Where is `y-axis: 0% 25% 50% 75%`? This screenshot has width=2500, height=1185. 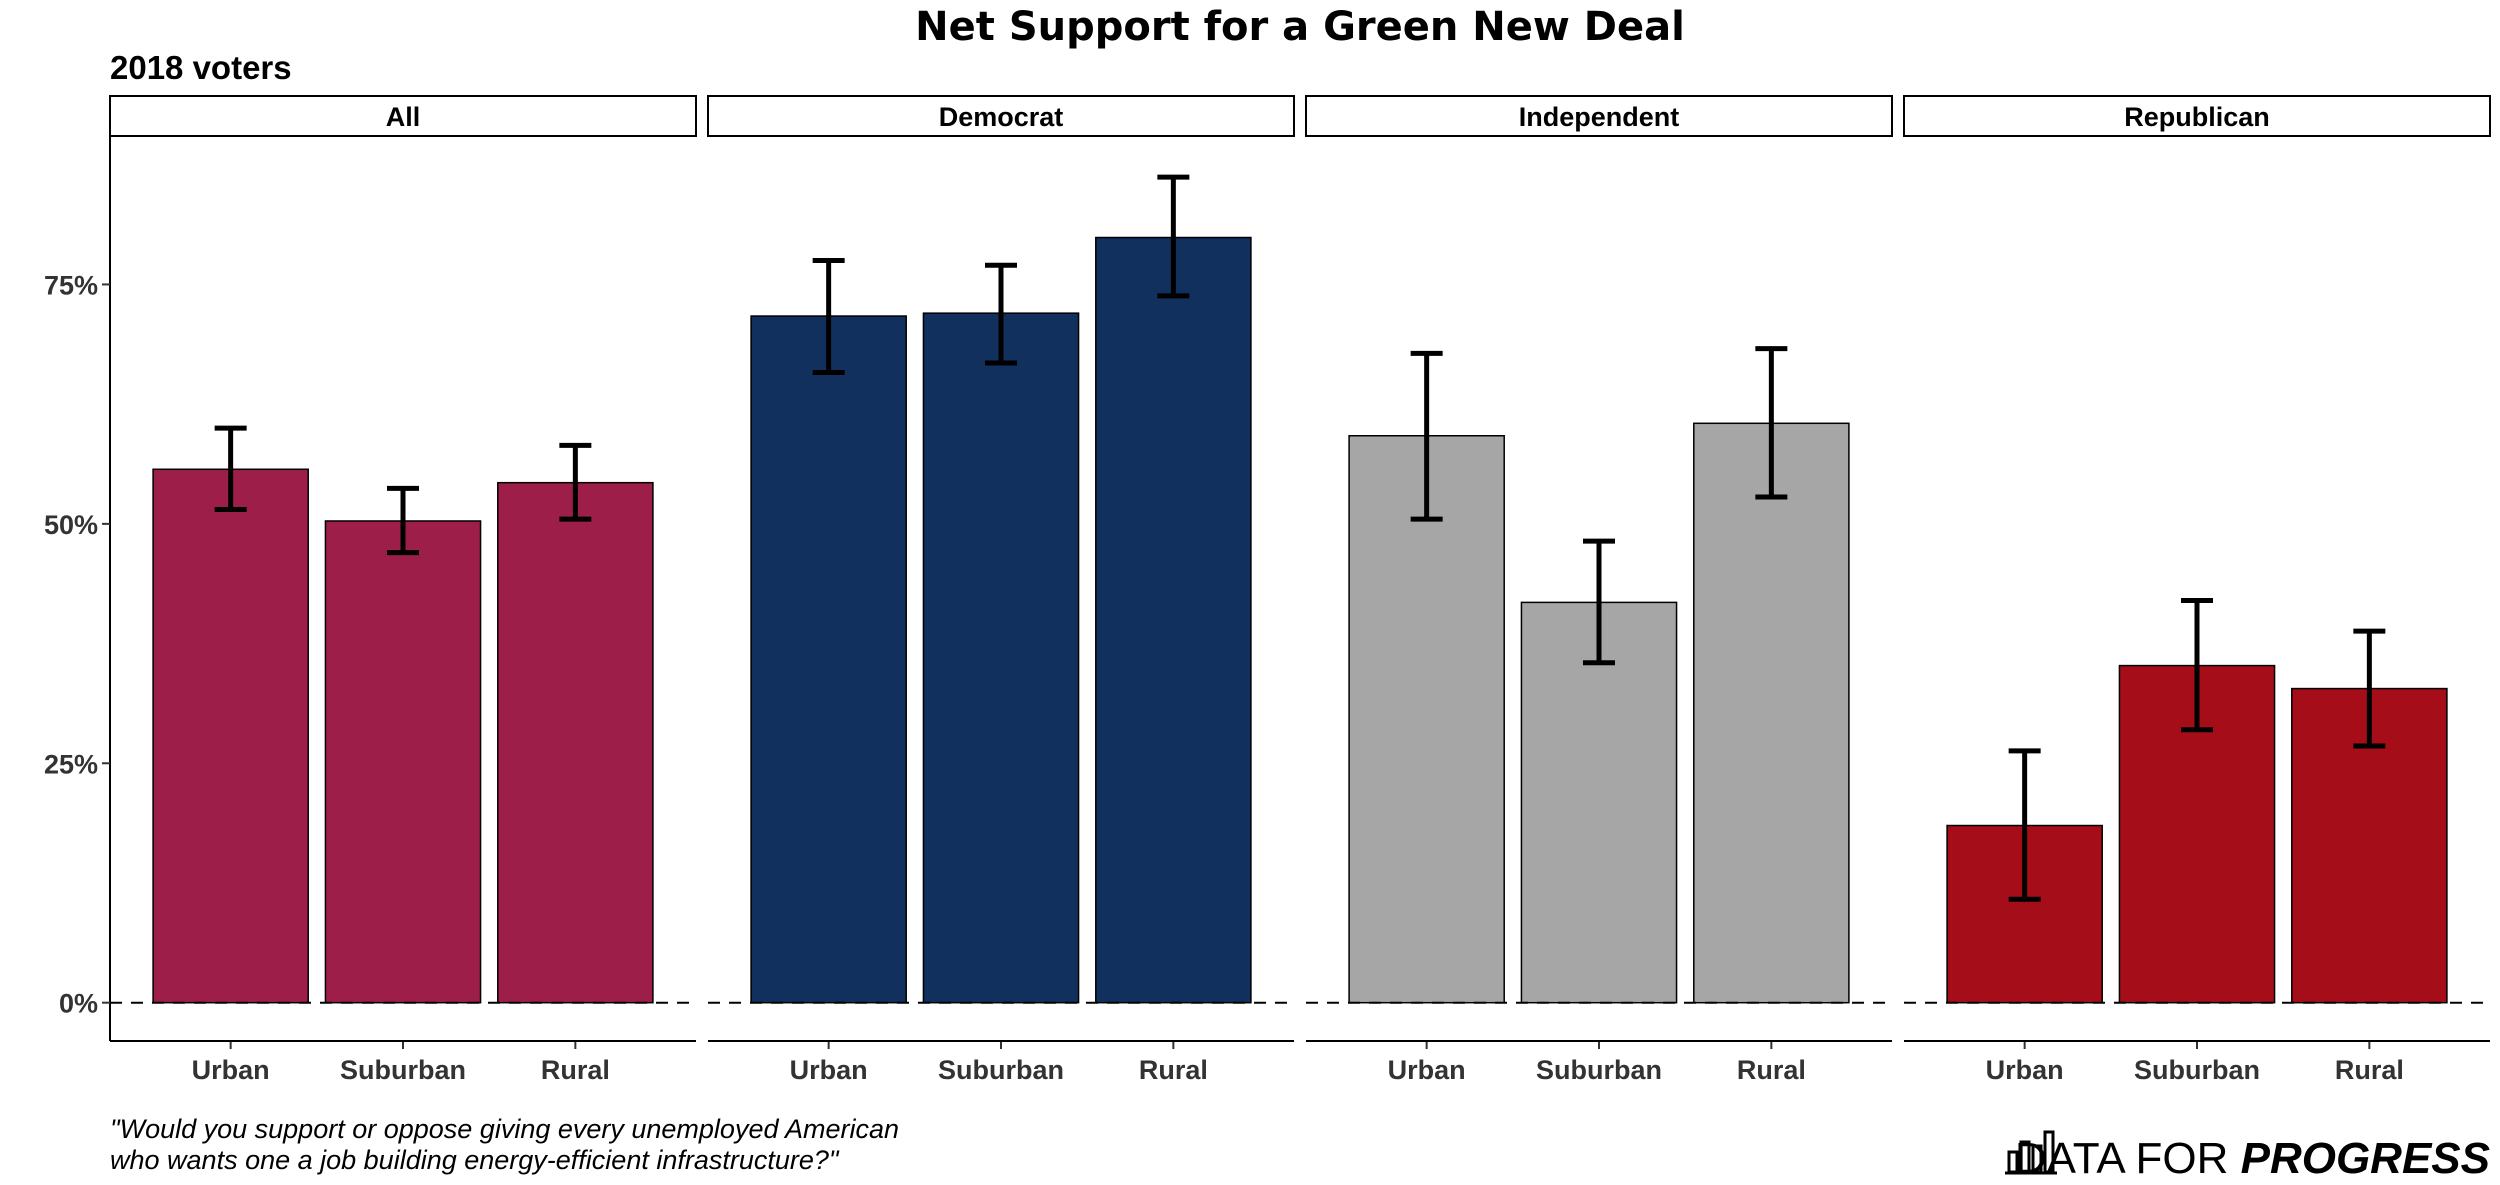
y-axis: 0% 25% 50% 75% is located at coordinates (77, 588).